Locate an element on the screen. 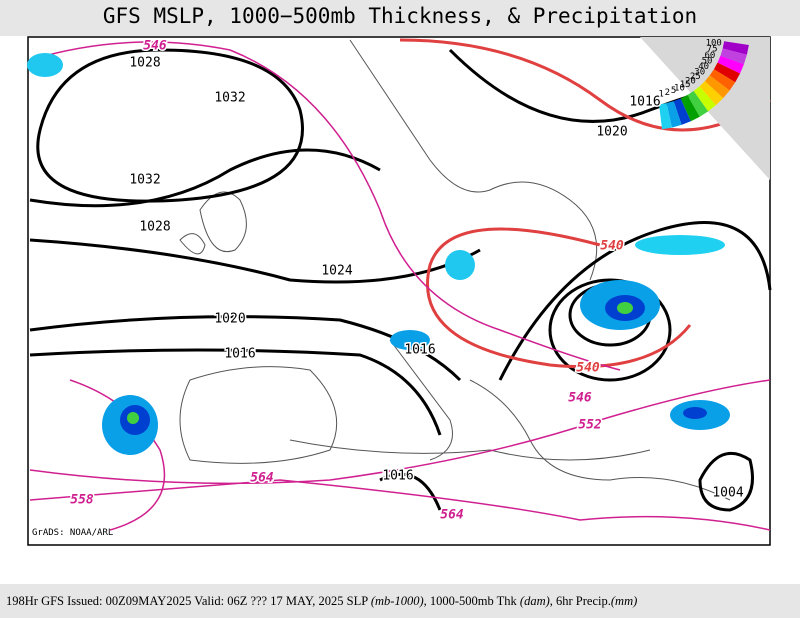  legend-label: 5 is located at coordinates (673, 91).